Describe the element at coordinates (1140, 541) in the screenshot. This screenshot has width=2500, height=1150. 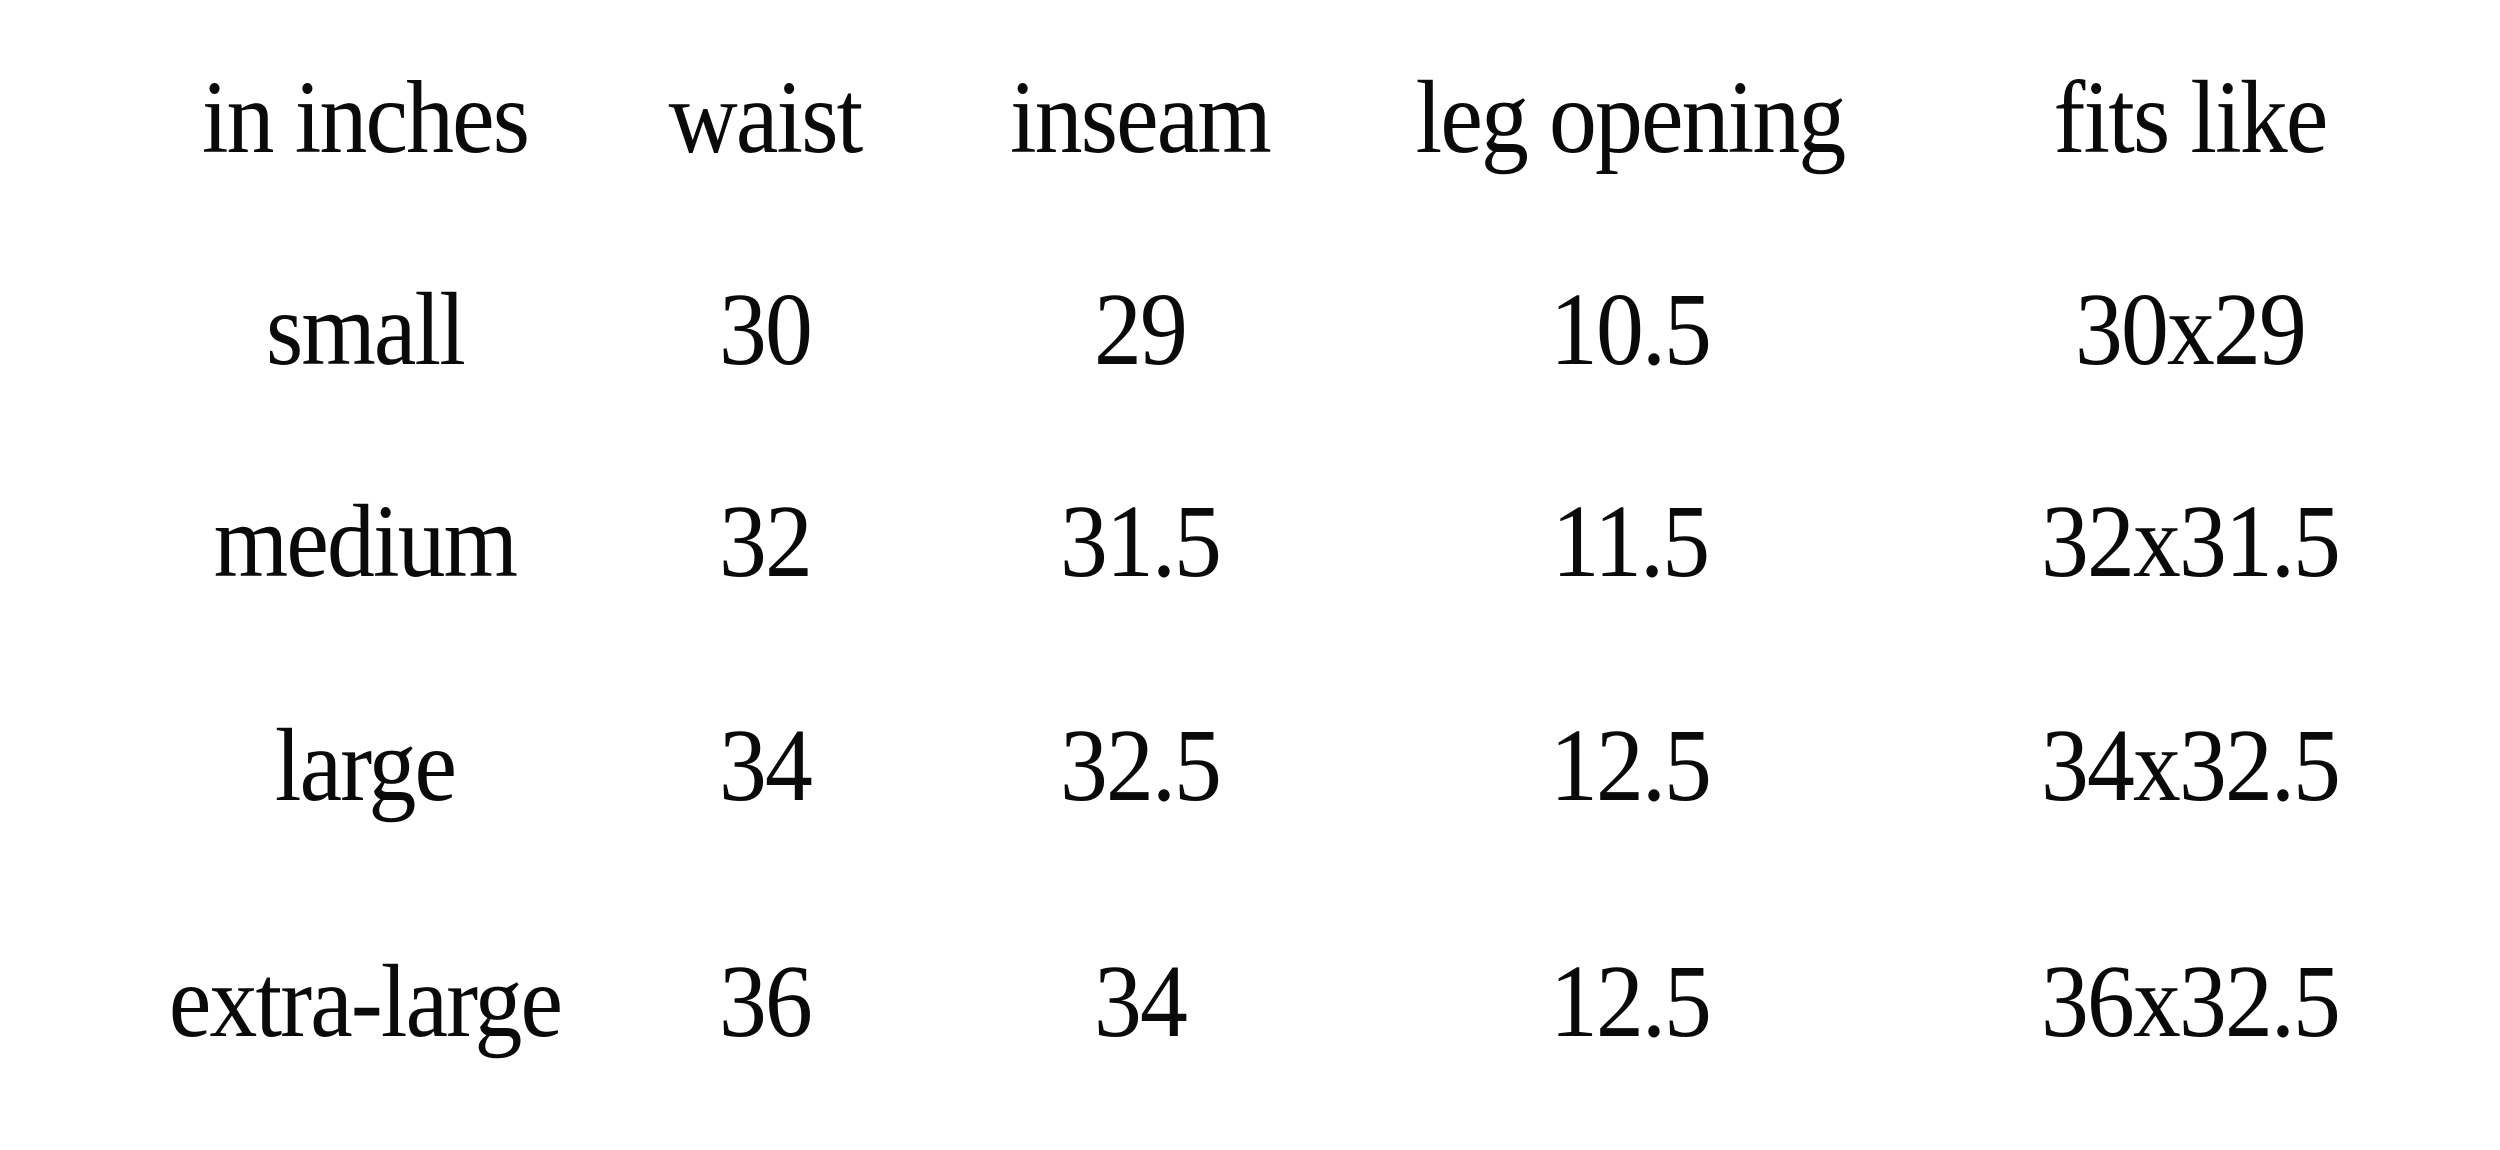
I see `inseam-value: 31.5` at that location.